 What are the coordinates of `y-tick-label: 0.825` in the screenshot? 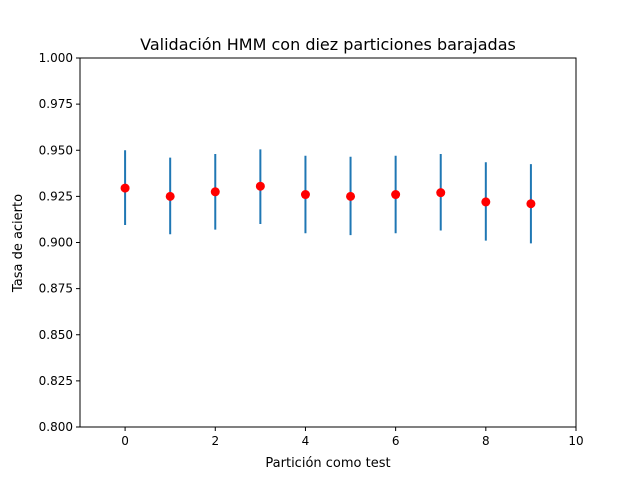 It's located at (56, 381).